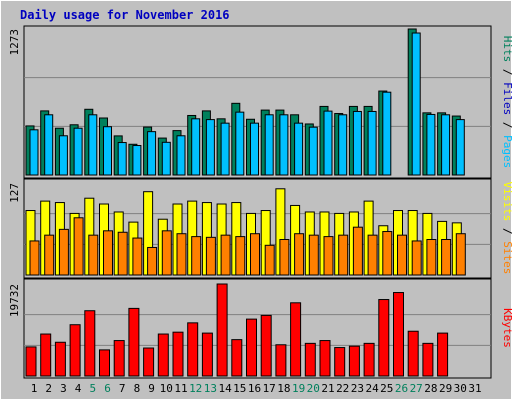  What do you see at coordinates (180, 388) in the screenshot?
I see `x-tick-label: 11` at bounding box center [180, 388].